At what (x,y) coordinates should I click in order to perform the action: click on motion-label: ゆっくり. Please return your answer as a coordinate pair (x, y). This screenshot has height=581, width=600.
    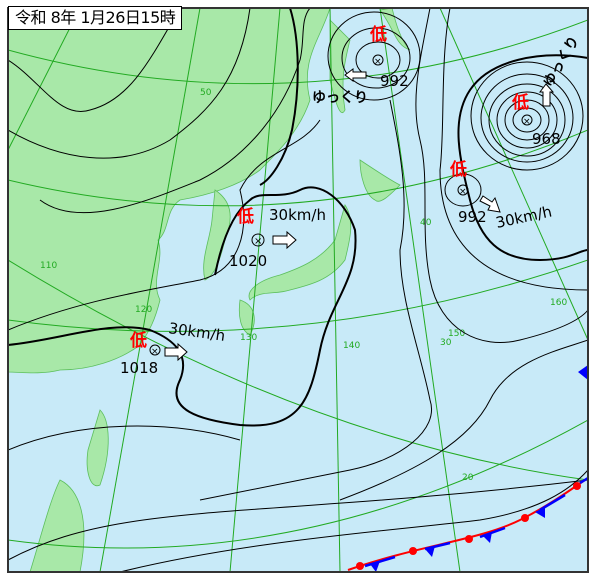
    Looking at the image, I should click on (340, 98).